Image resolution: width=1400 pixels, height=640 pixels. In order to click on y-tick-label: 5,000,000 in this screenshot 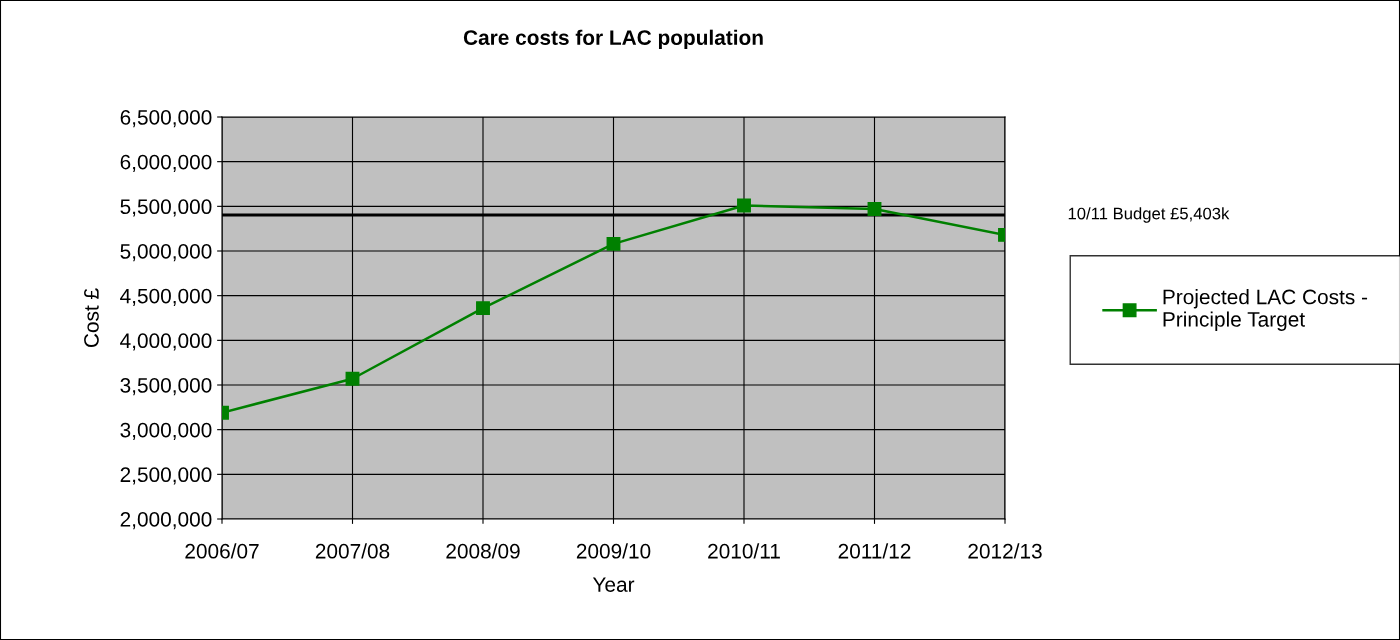, I will do `click(166, 253)`.